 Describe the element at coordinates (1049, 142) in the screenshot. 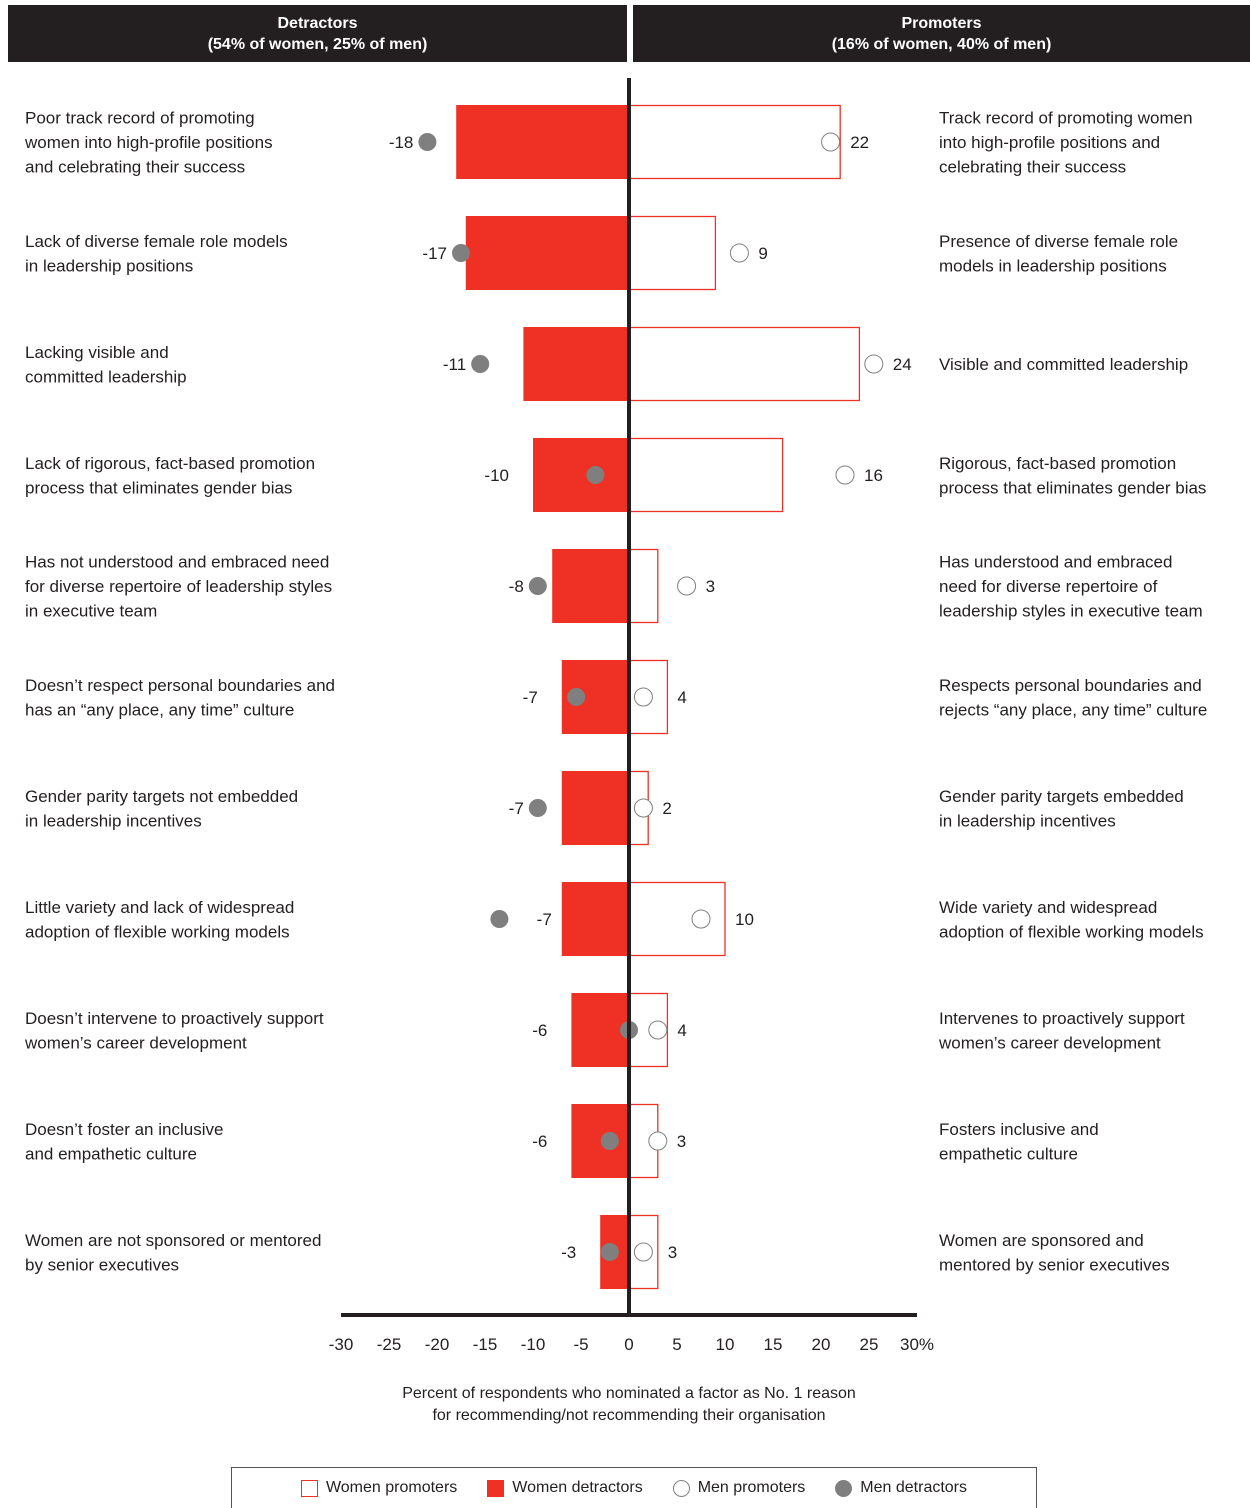

I see `promoter-category-label: into high-profile positions and` at that location.